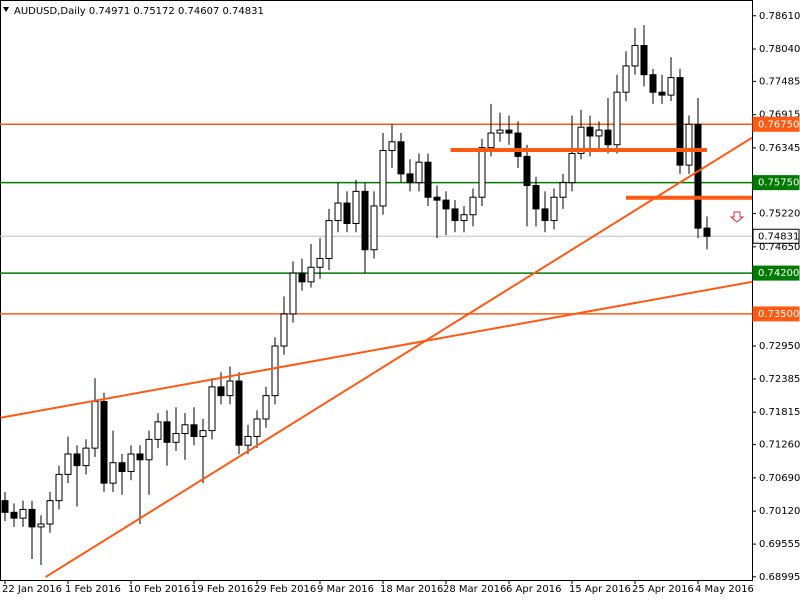 The image size is (800, 600). What do you see at coordinates (779, 379) in the screenshot?
I see `y-tick-label: 0.72385` at bounding box center [779, 379].